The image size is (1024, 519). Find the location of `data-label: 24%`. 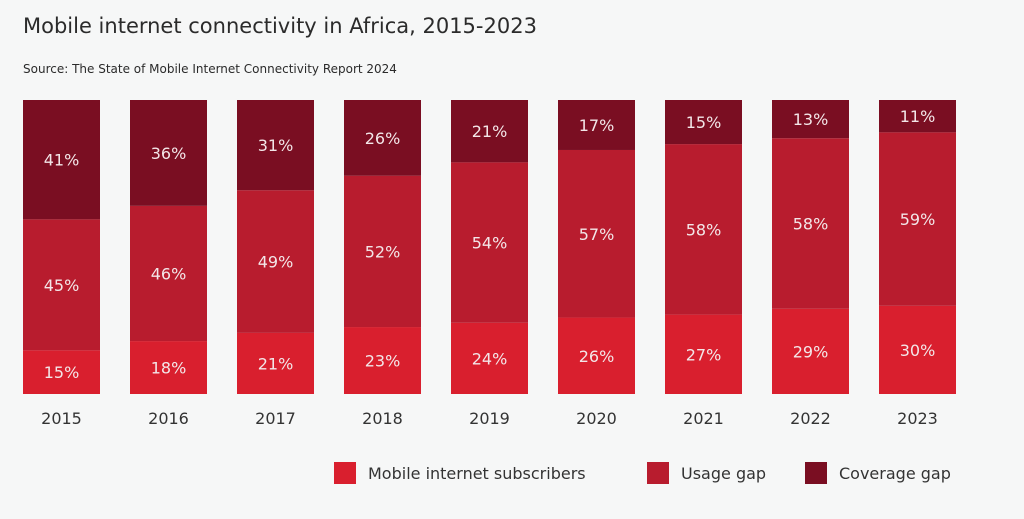

data-label: 24% is located at coordinates (490, 358).